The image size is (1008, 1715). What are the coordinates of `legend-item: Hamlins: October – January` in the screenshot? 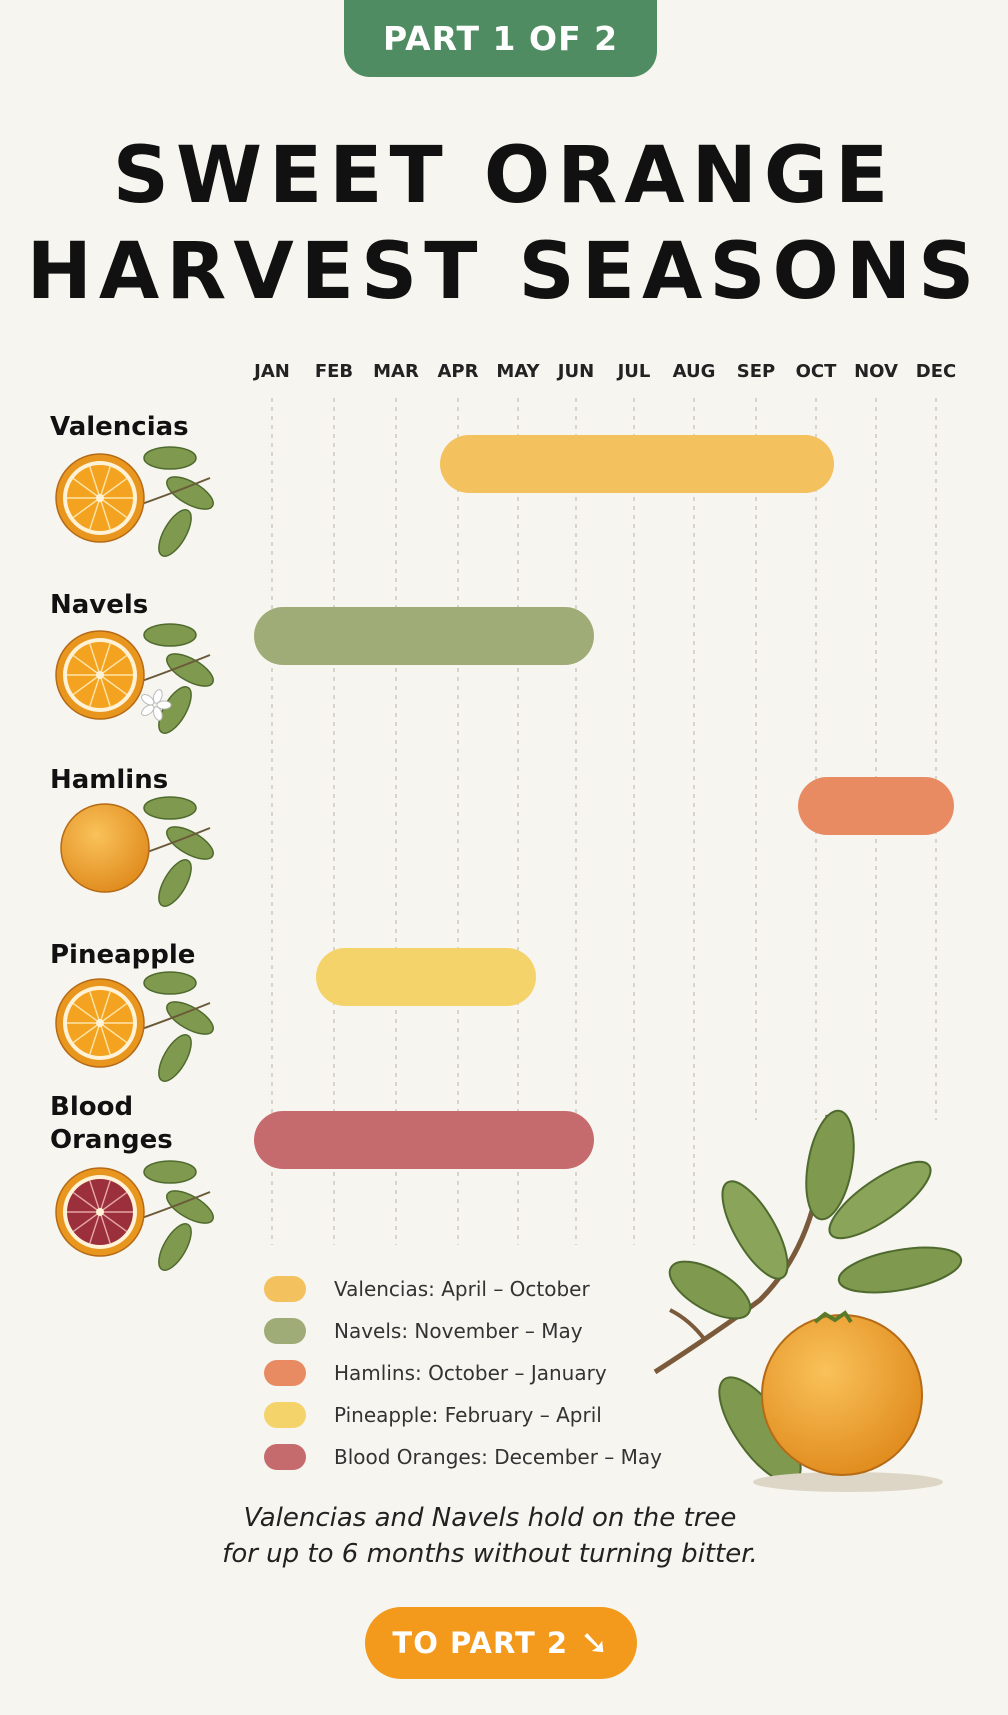 It's located at (463, 1373).